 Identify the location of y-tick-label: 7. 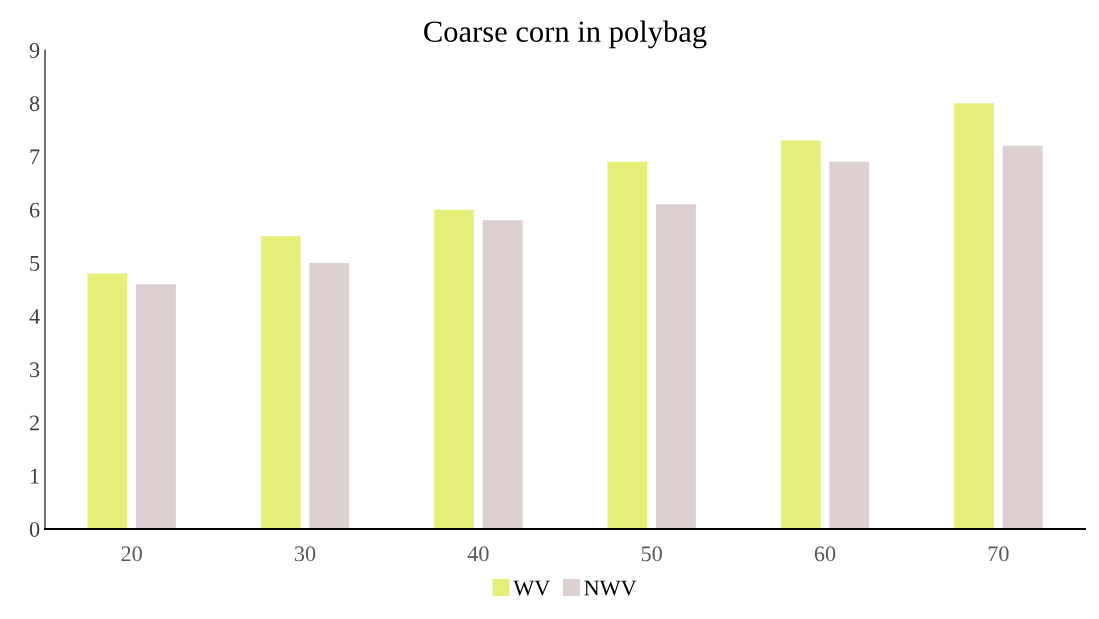
(35, 157).